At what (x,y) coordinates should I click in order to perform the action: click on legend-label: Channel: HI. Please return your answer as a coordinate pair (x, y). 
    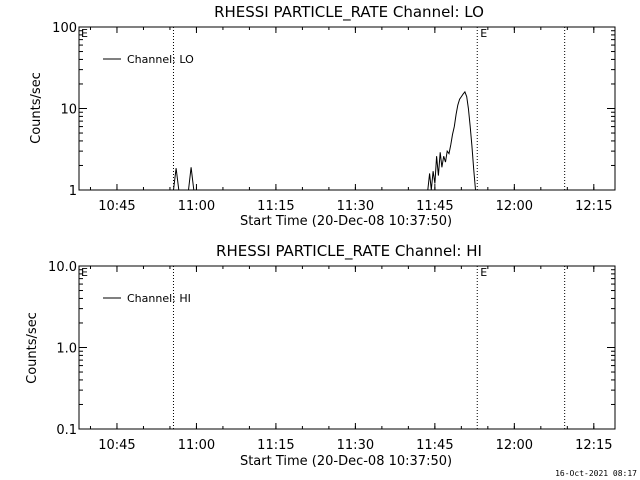
    Looking at the image, I should click on (159, 298).